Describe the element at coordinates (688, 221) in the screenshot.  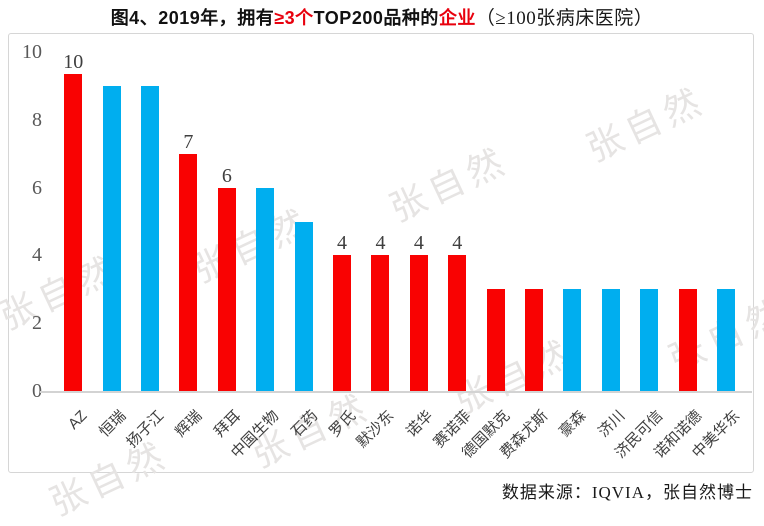
I see `bar-column-诺和诺德` at that location.